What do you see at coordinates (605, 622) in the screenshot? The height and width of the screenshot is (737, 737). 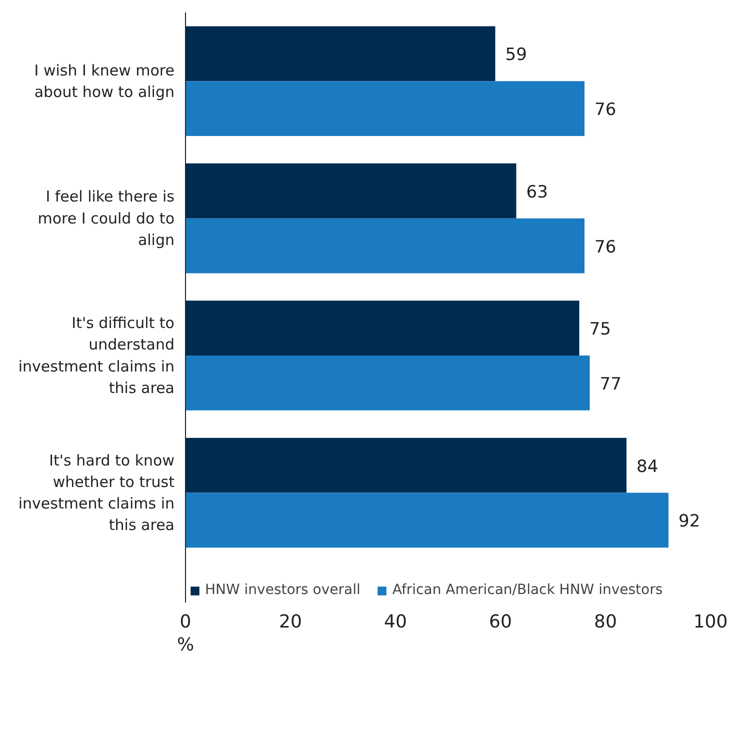 I see `x-tick-label: 80` at bounding box center [605, 622].